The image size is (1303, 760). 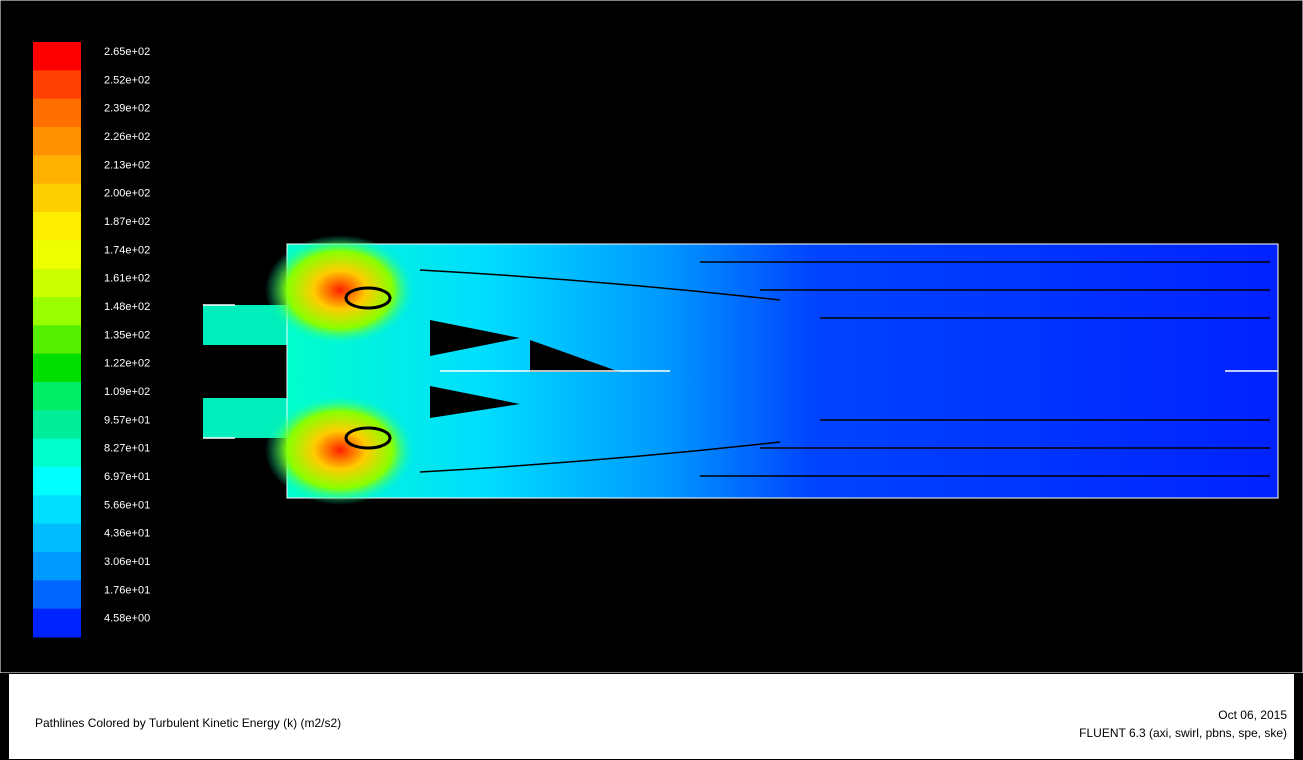 I want to click on colorbar-label: 1.74e+02, so click(x=127, y=250).